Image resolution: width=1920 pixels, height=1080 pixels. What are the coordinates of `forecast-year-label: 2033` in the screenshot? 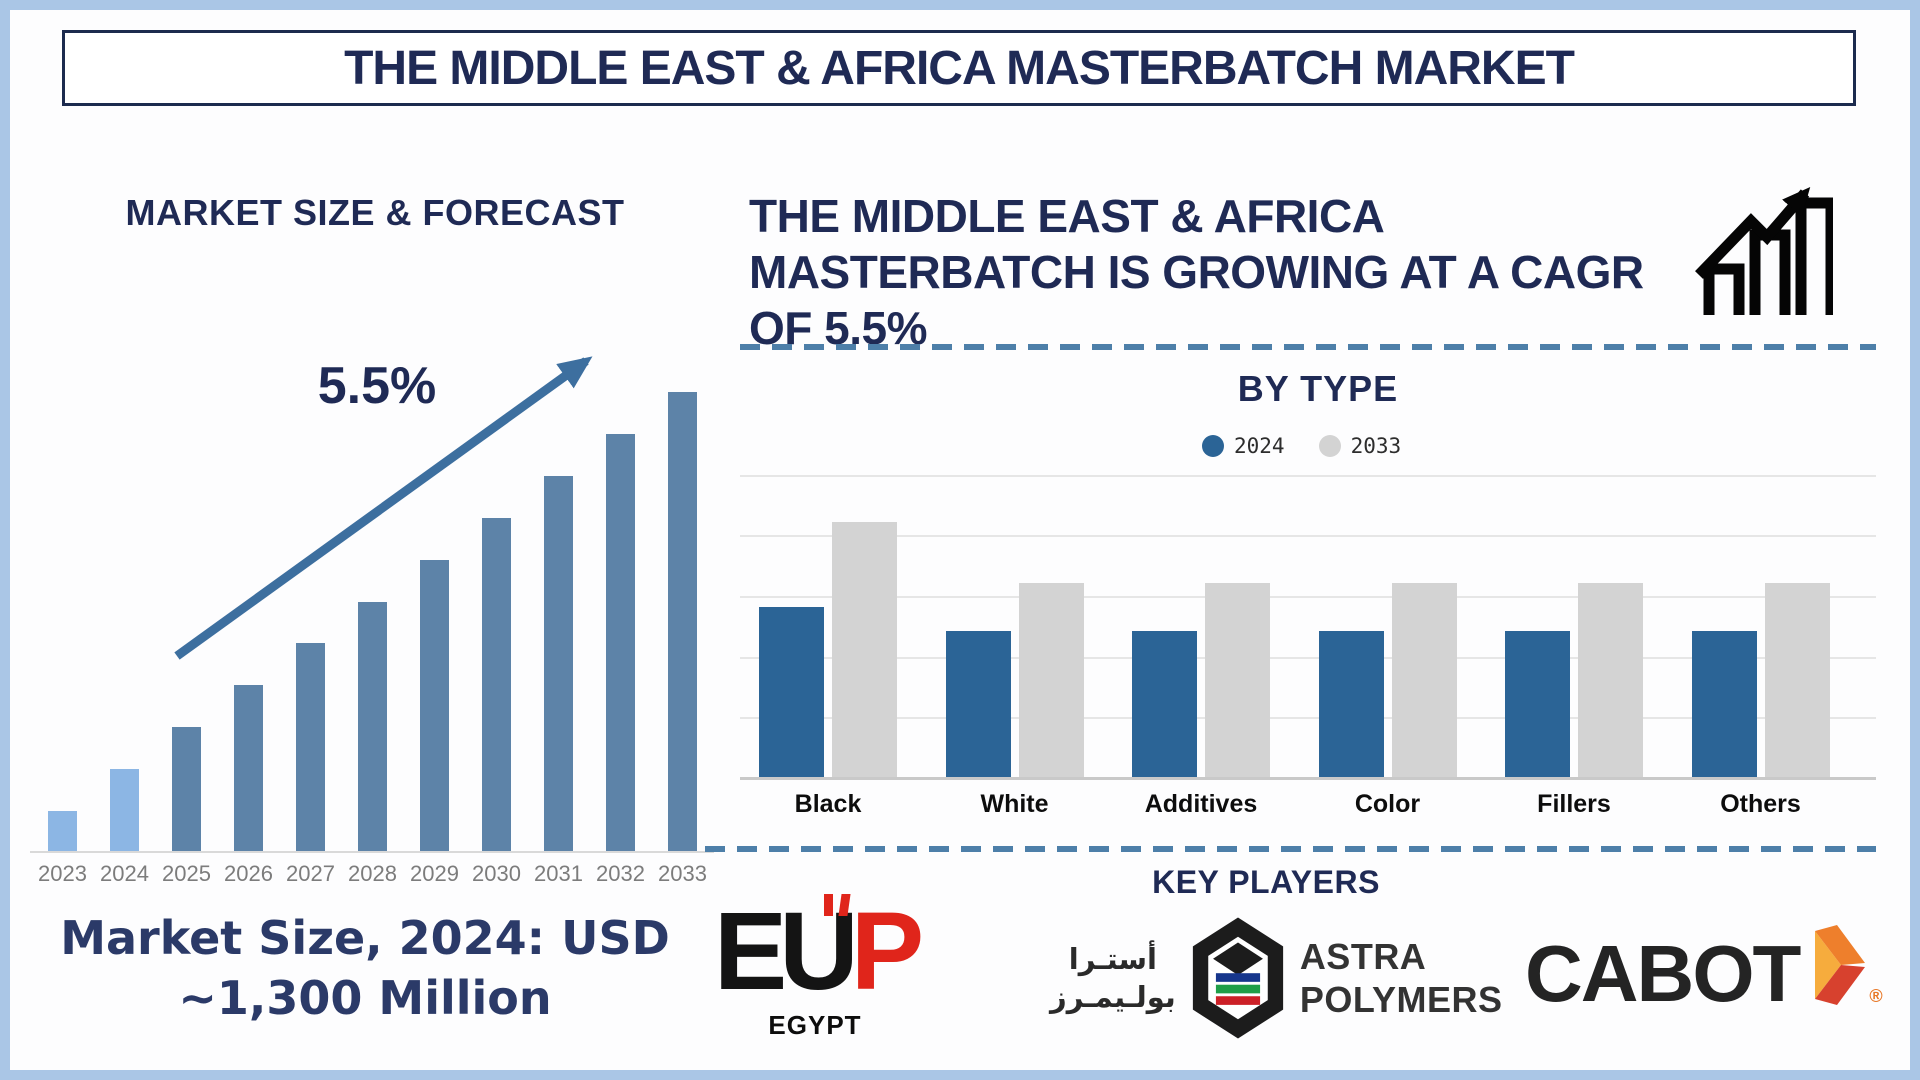 It's located at (682, 873).